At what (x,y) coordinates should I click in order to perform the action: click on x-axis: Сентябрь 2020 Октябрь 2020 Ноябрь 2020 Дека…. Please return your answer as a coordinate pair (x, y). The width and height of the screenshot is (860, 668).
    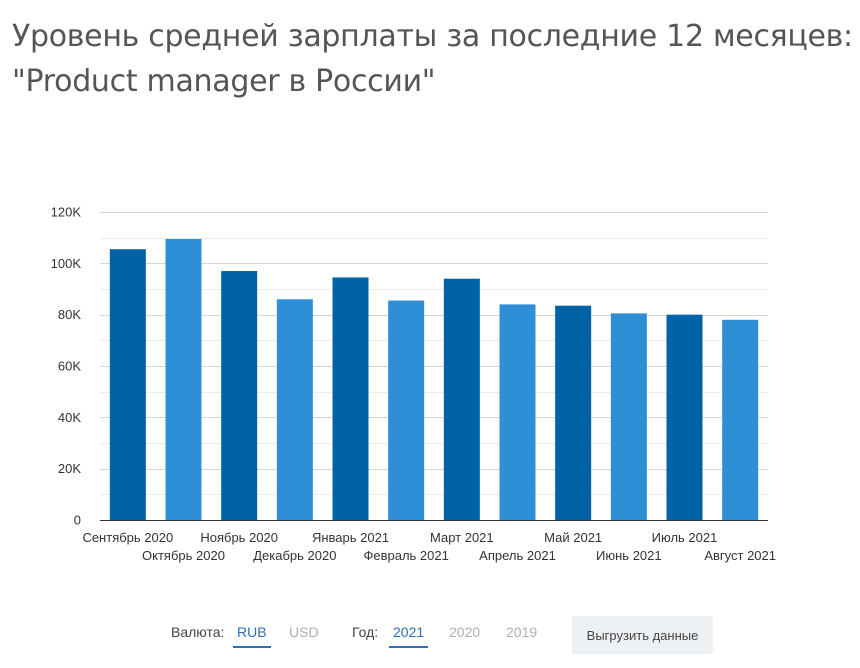
    Looking at the image, I should click on (429, 546).